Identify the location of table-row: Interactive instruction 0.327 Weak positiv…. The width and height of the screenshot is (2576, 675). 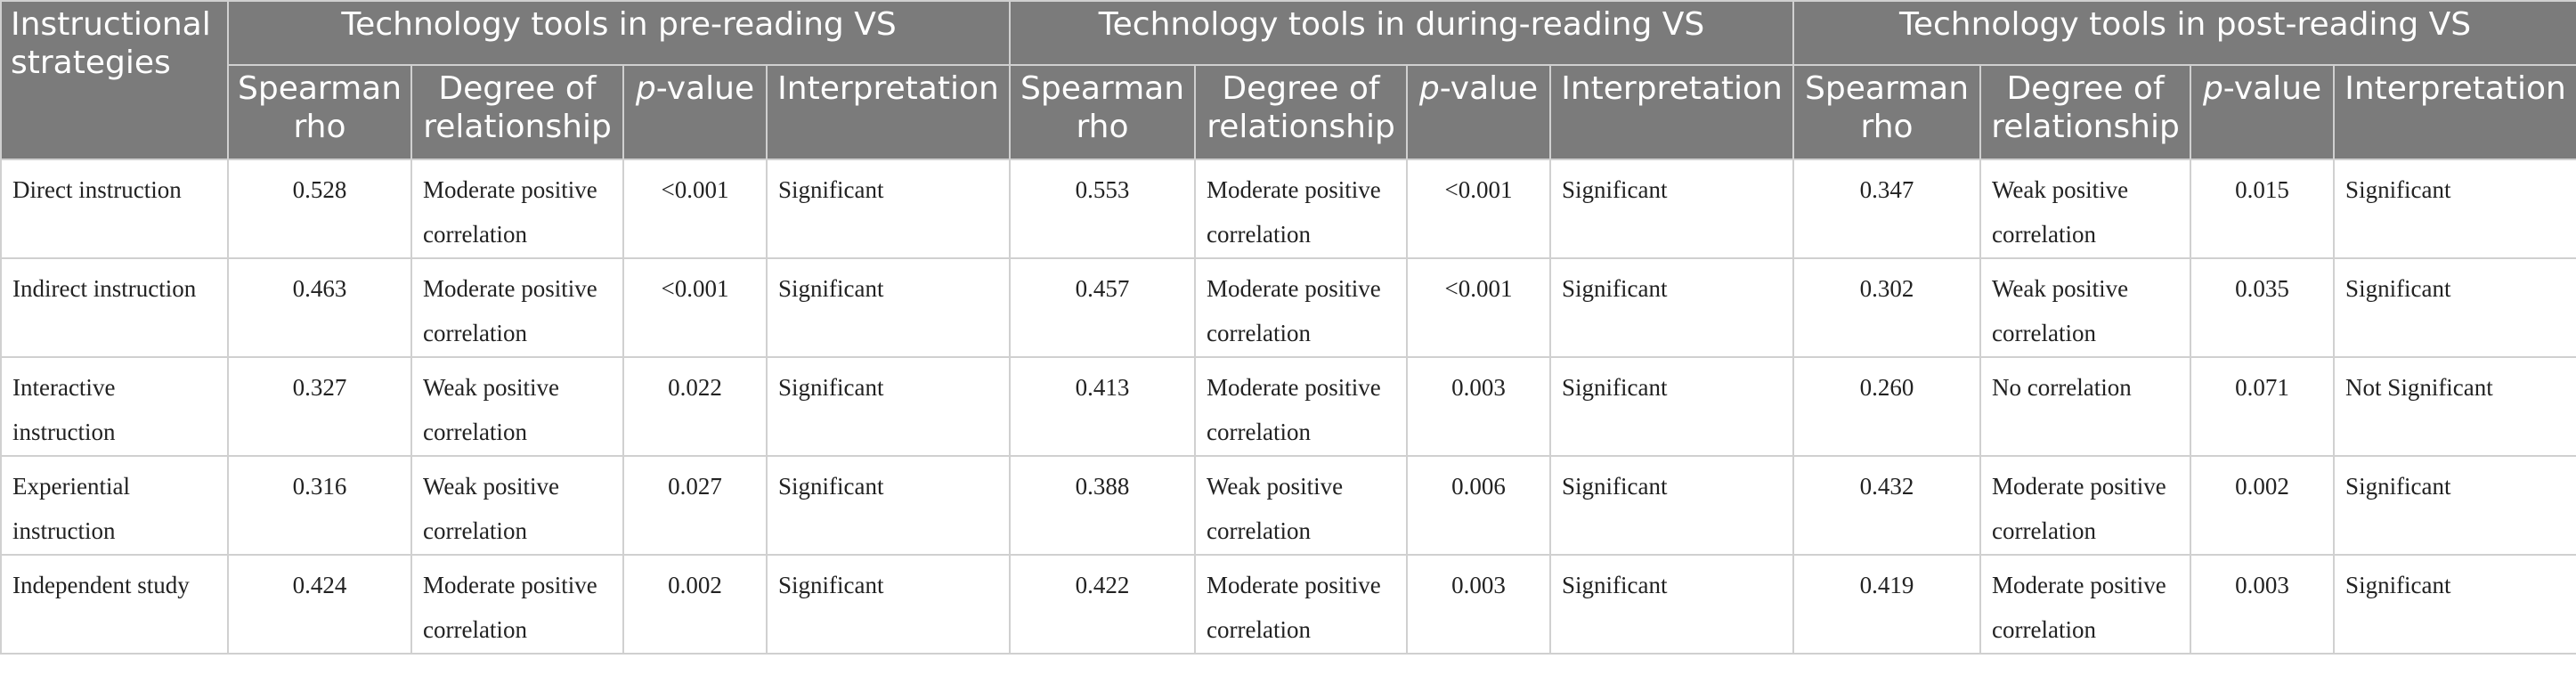
(1288, 406).